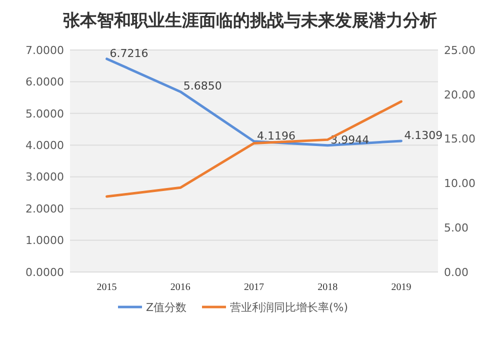 This screenshot has height=362, width=500. What do you see at coordinates (254, 102) in the screenshot?
I see `line-series` at bounding box center [254, 102].